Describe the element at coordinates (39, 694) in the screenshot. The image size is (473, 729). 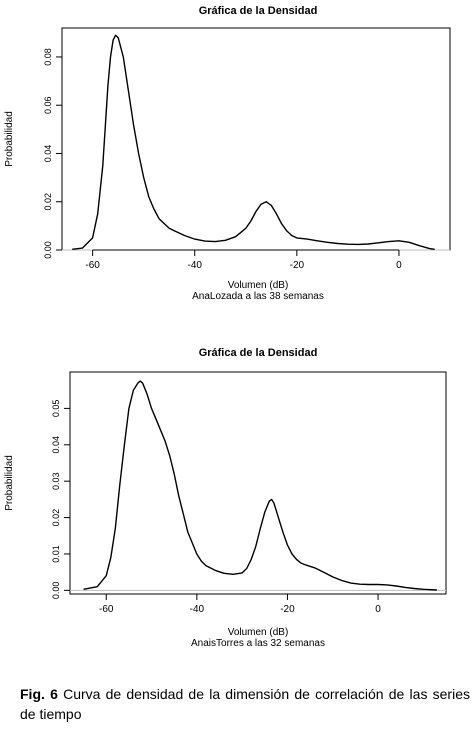
I see `caption-label: Fig. 6` at that location.